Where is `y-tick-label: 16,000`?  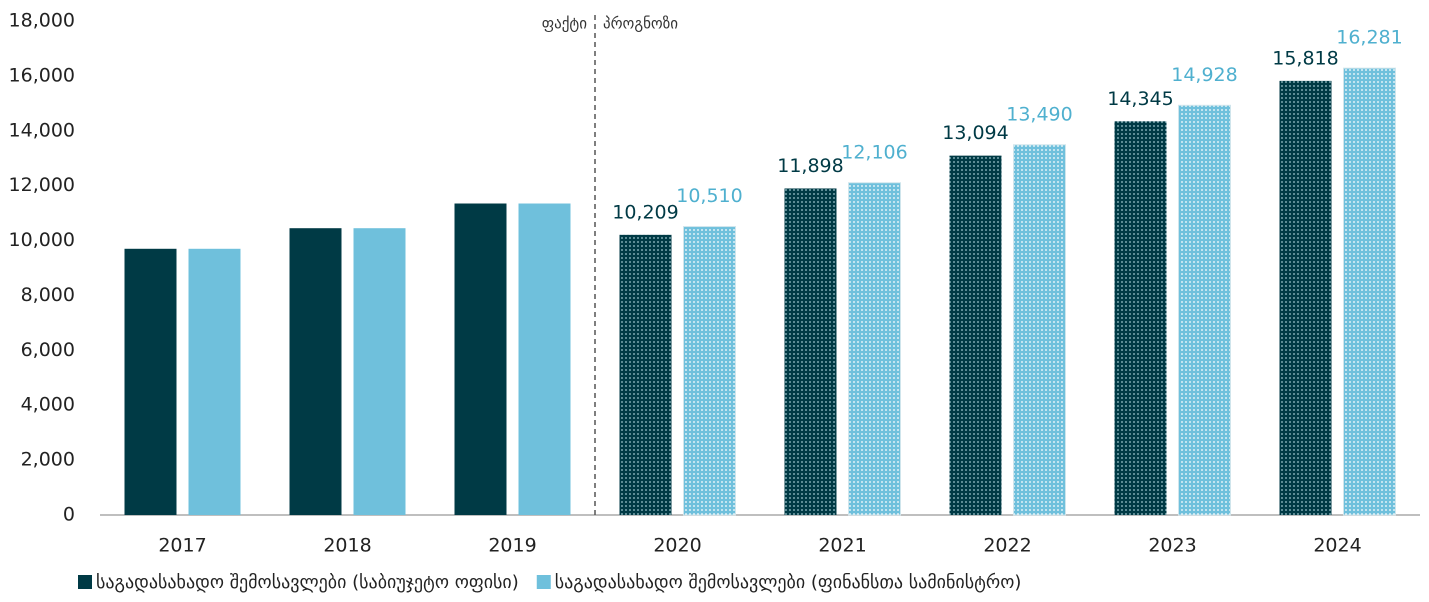
y-tick-label: 16,000 is located at coordinates (42, 75).